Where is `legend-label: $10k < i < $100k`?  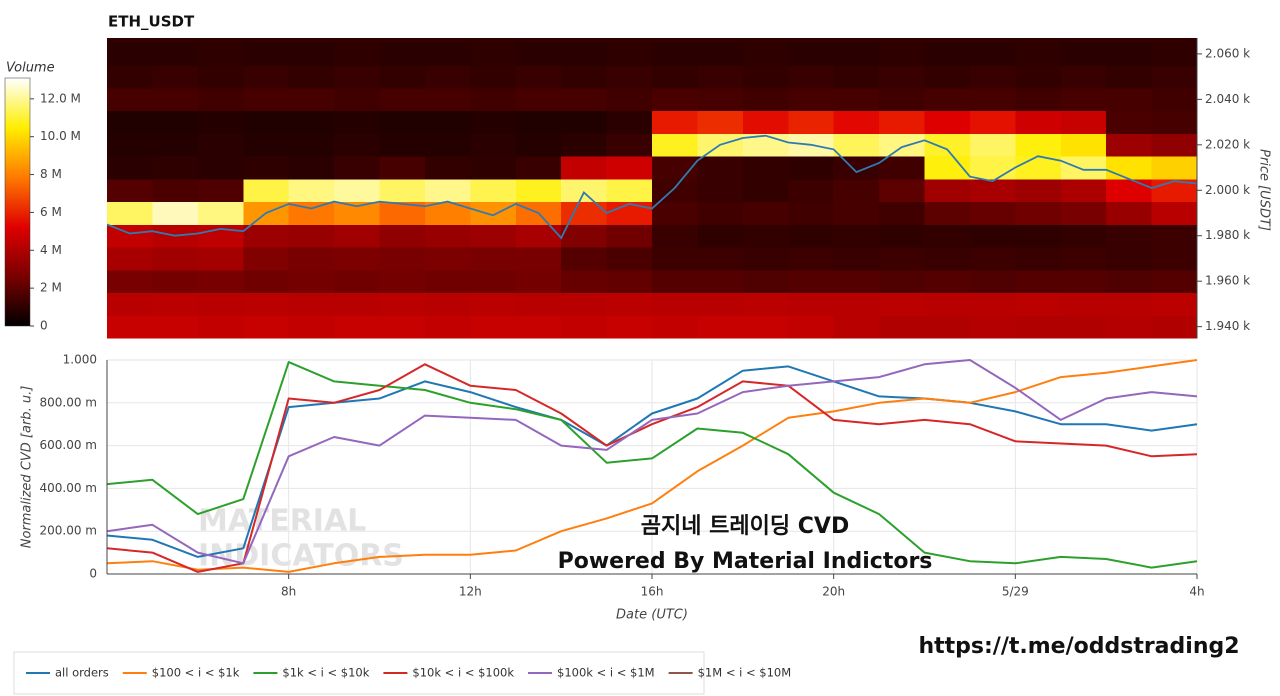
legend-label: $10k < i < $100k is located at coordinates (463, 673).